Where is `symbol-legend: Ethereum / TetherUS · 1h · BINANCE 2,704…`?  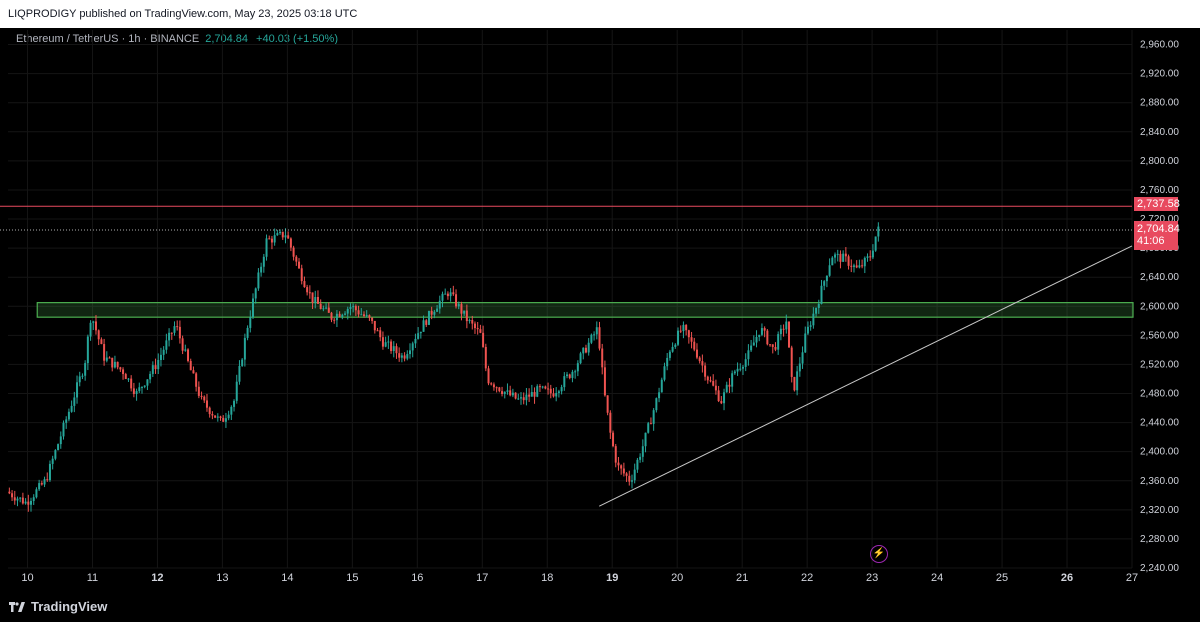 symbol-legend: Ethereum / TetherUS · 1h · BINANCE 2,704… is located at coordinates (177, 39).